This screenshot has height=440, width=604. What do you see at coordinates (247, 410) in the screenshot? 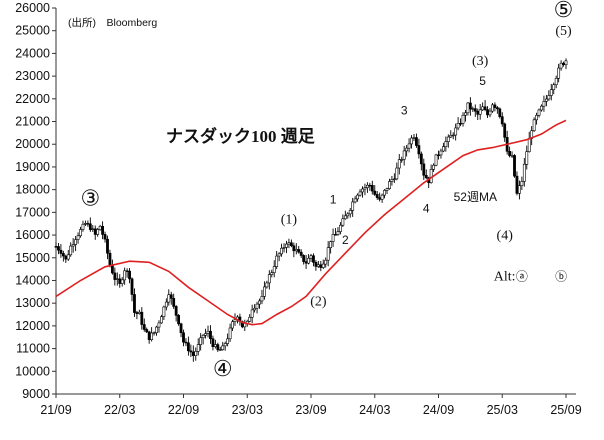
I see `x-tick-label: 23/03` at bounding box center [247, 410].